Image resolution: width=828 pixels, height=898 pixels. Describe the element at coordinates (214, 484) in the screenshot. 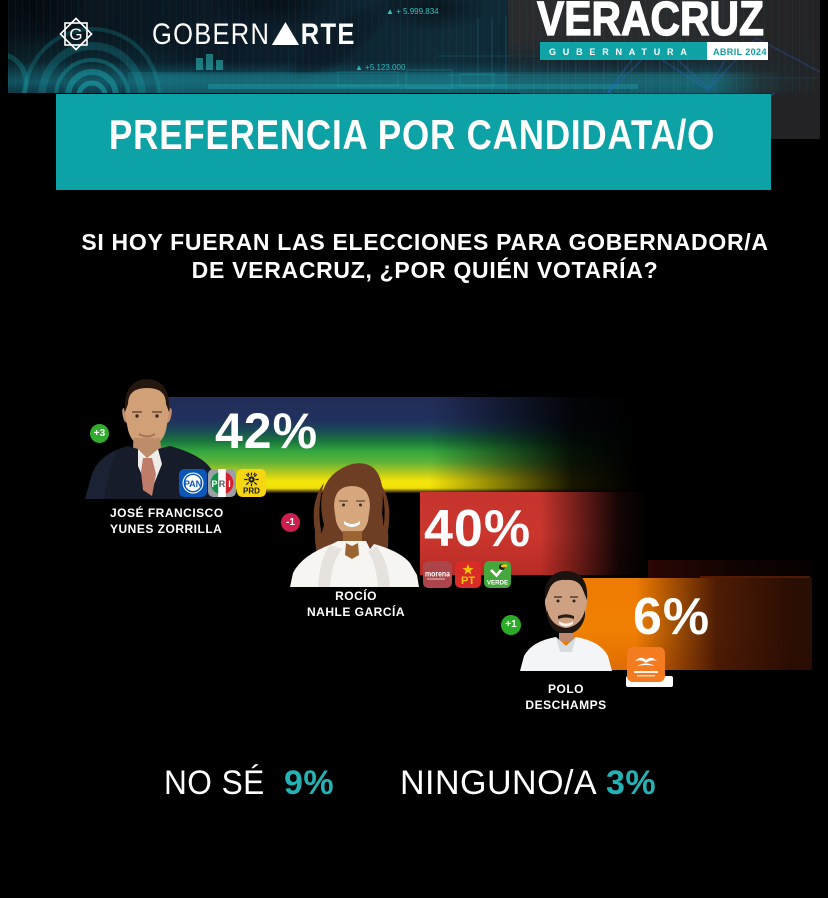

I see `svg-text: P` at that location.